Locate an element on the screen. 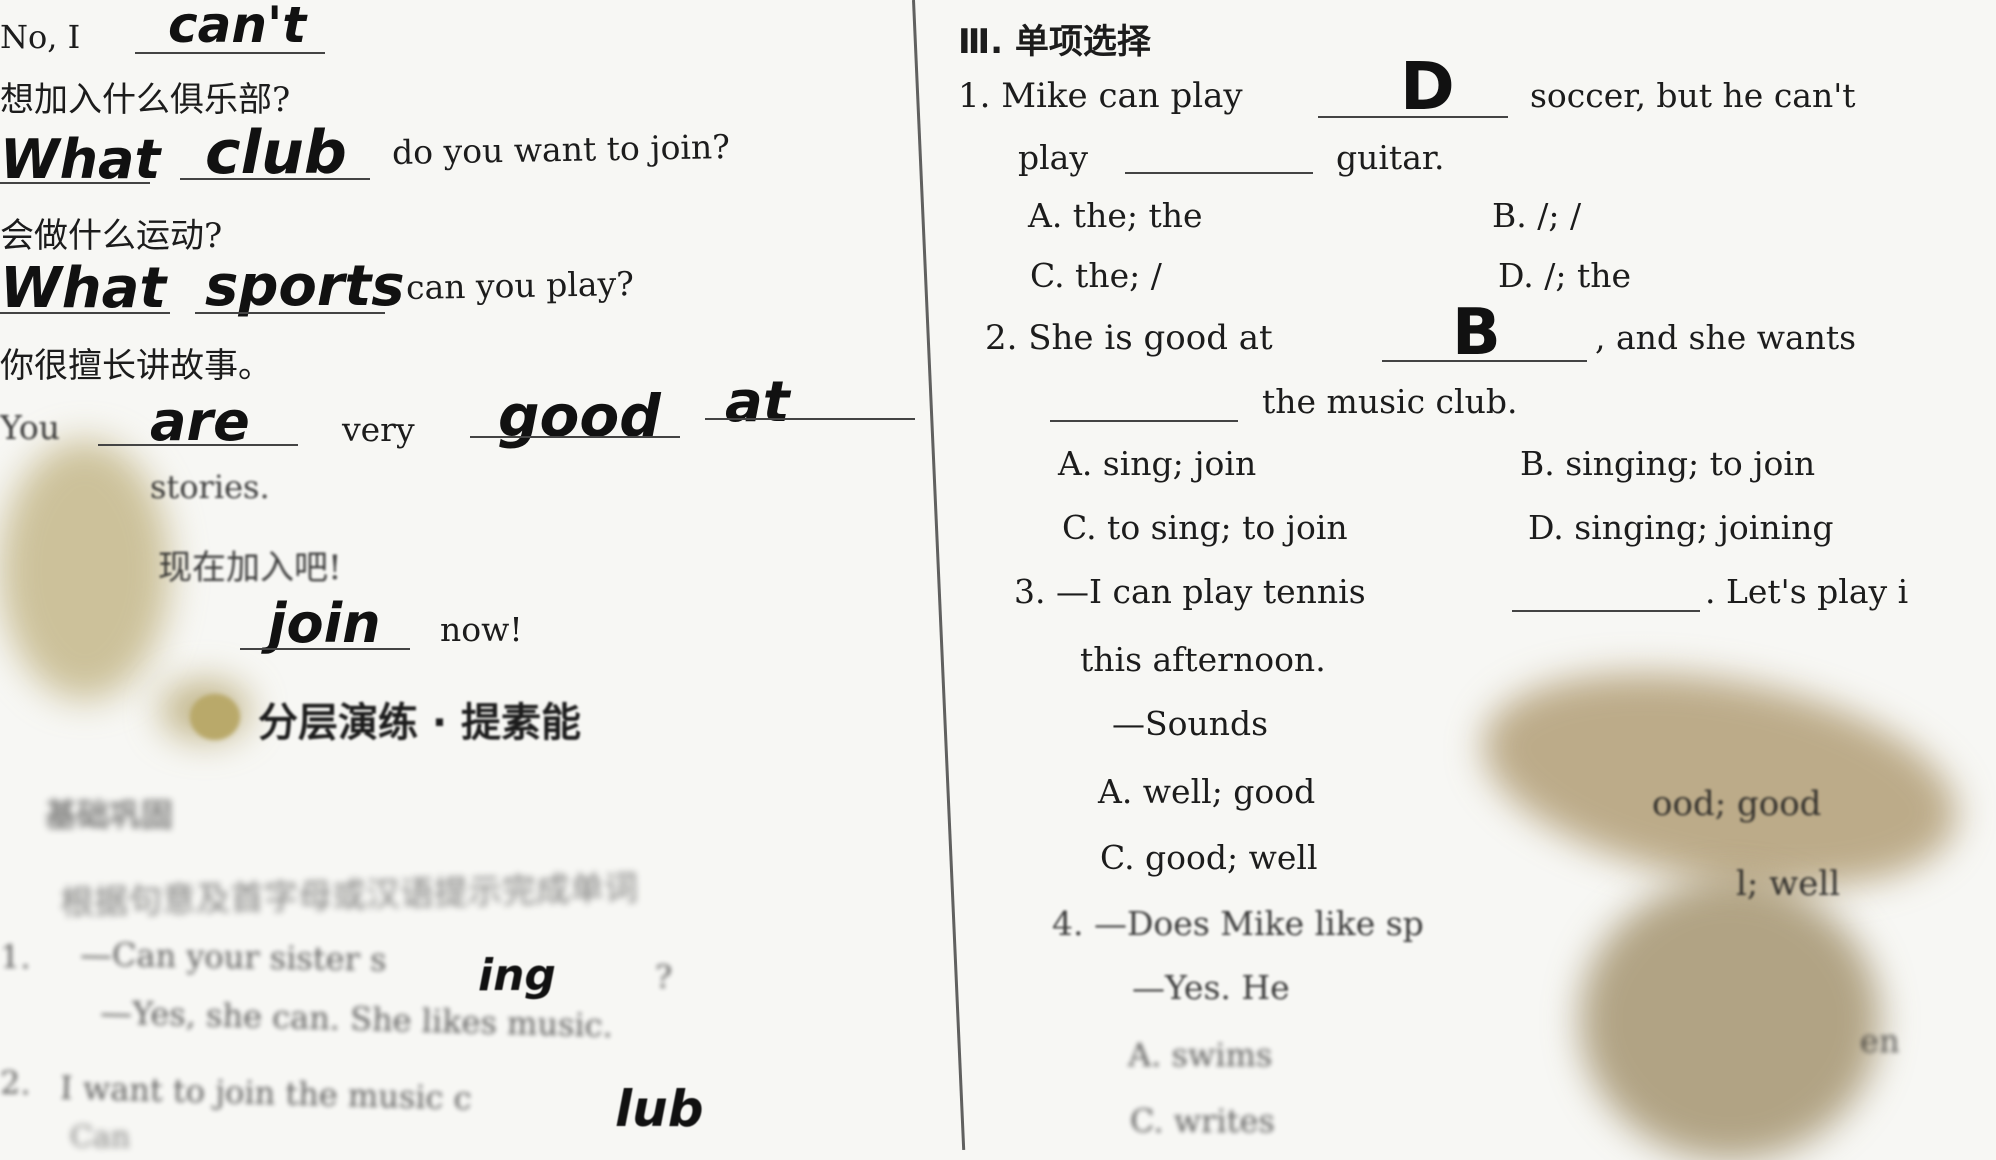 This screenshot has height=1160, width=1996. left-now: now! is located at coordinates (481, 629).